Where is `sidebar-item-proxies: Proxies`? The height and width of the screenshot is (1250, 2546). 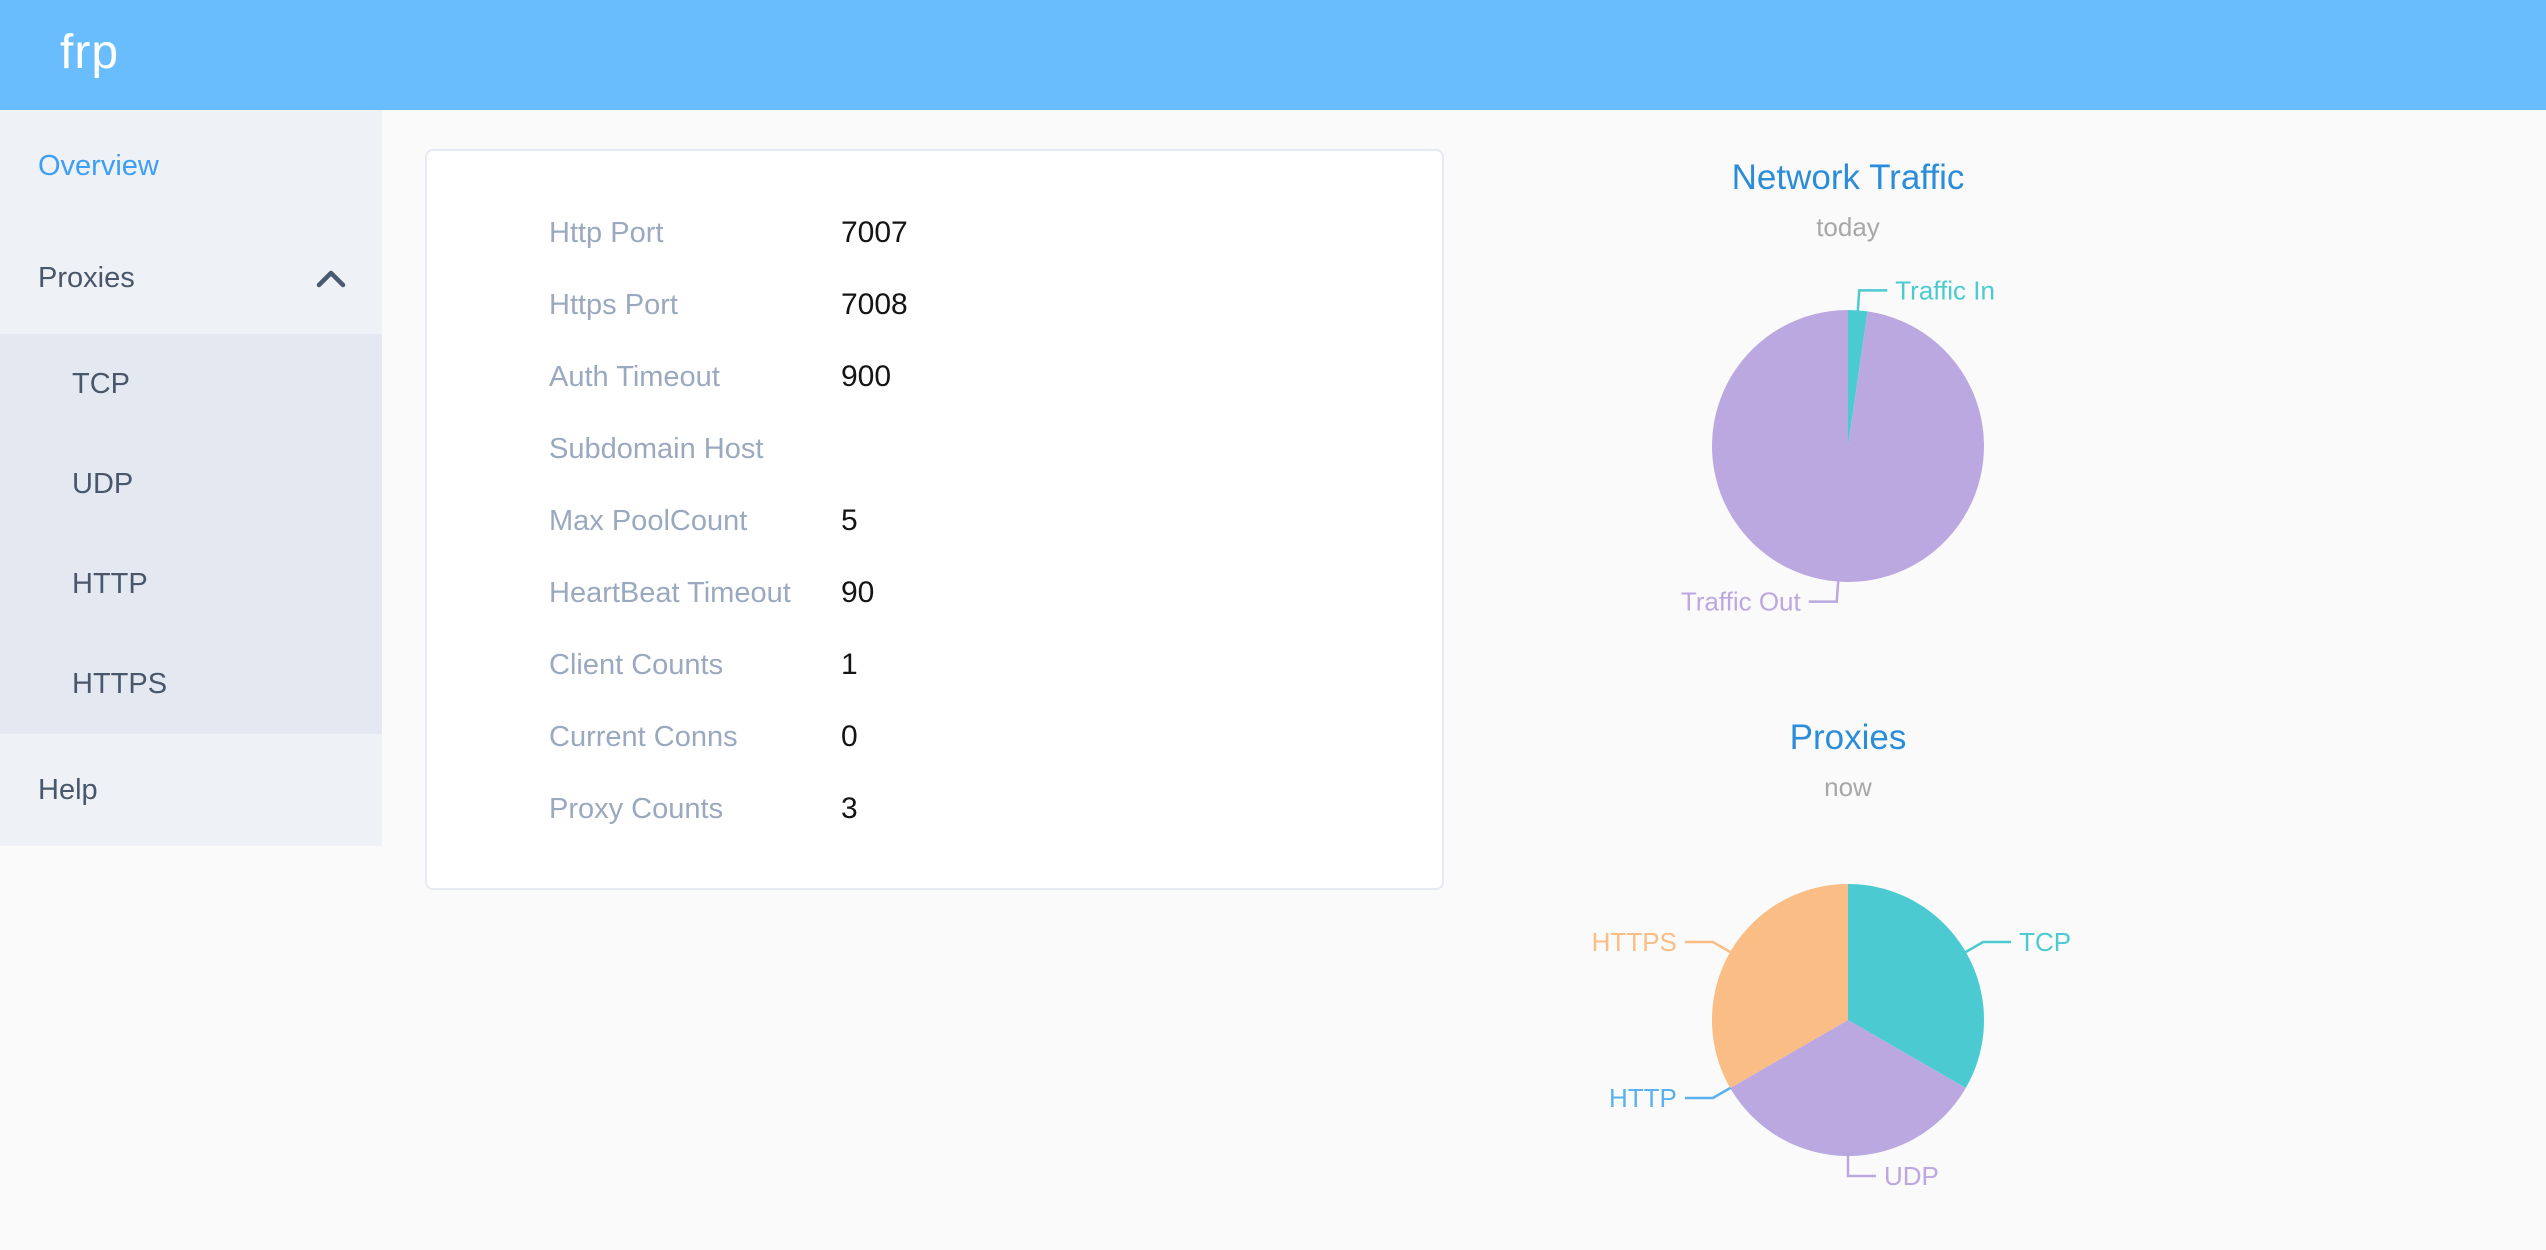 sidebar-item-proxies: Proxies is located at coordinates (191, 278).